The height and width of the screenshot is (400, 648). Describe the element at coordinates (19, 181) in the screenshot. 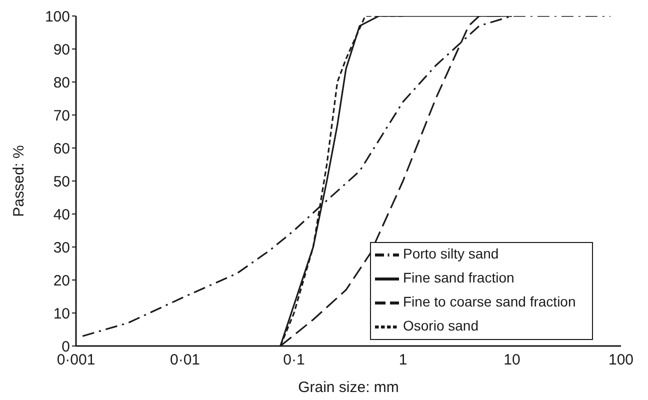

I see `y-axis-title: Passed: %` at that location.